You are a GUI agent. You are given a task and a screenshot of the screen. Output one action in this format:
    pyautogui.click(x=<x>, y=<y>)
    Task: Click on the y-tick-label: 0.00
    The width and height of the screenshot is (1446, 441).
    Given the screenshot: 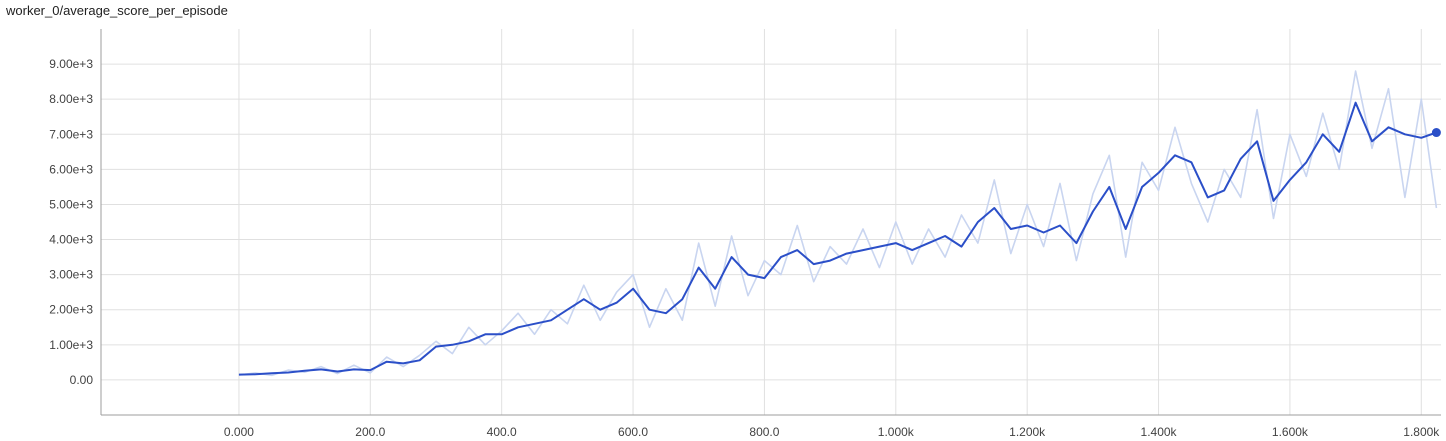 What is the action you would take?
    pyautogui.click(x=82, y=380)
    